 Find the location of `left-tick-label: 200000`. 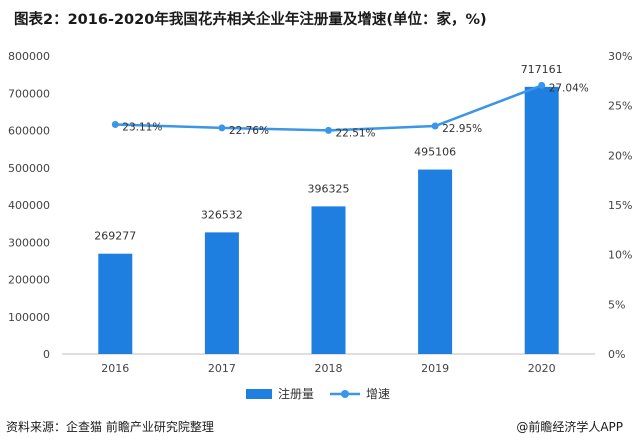

left-tick-label: 200000 is located at coordinates (29, 280).